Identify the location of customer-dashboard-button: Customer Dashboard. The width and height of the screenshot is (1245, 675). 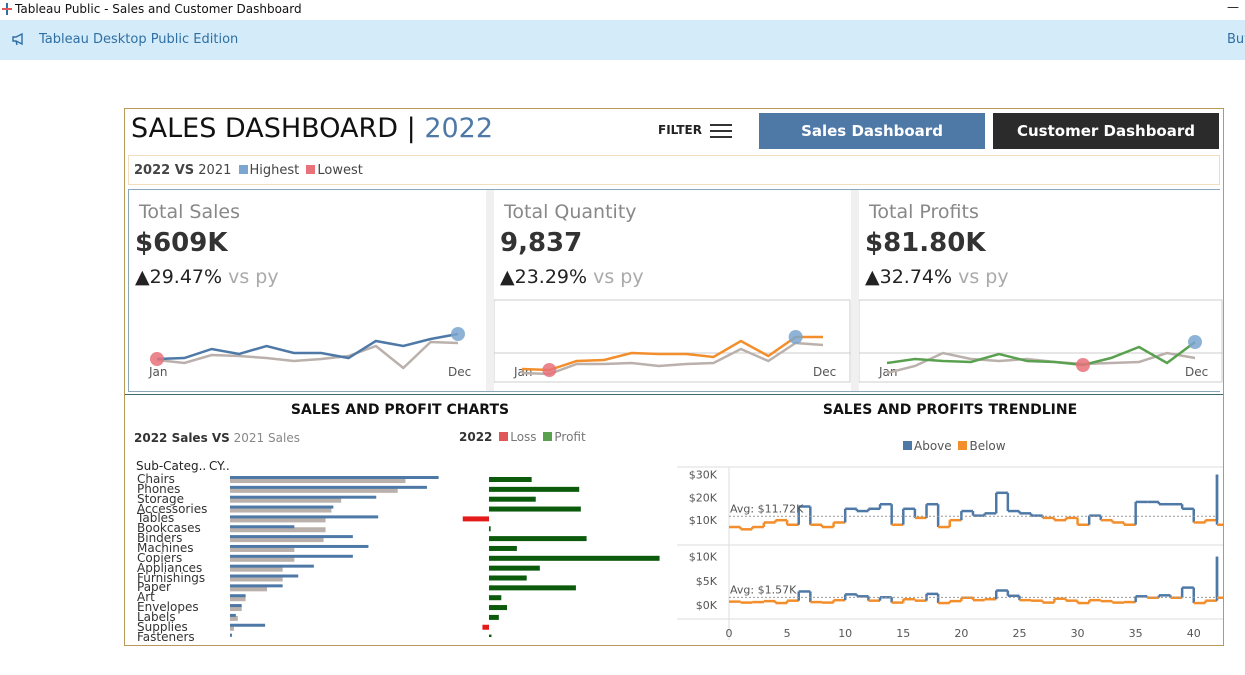
(1106, 131).